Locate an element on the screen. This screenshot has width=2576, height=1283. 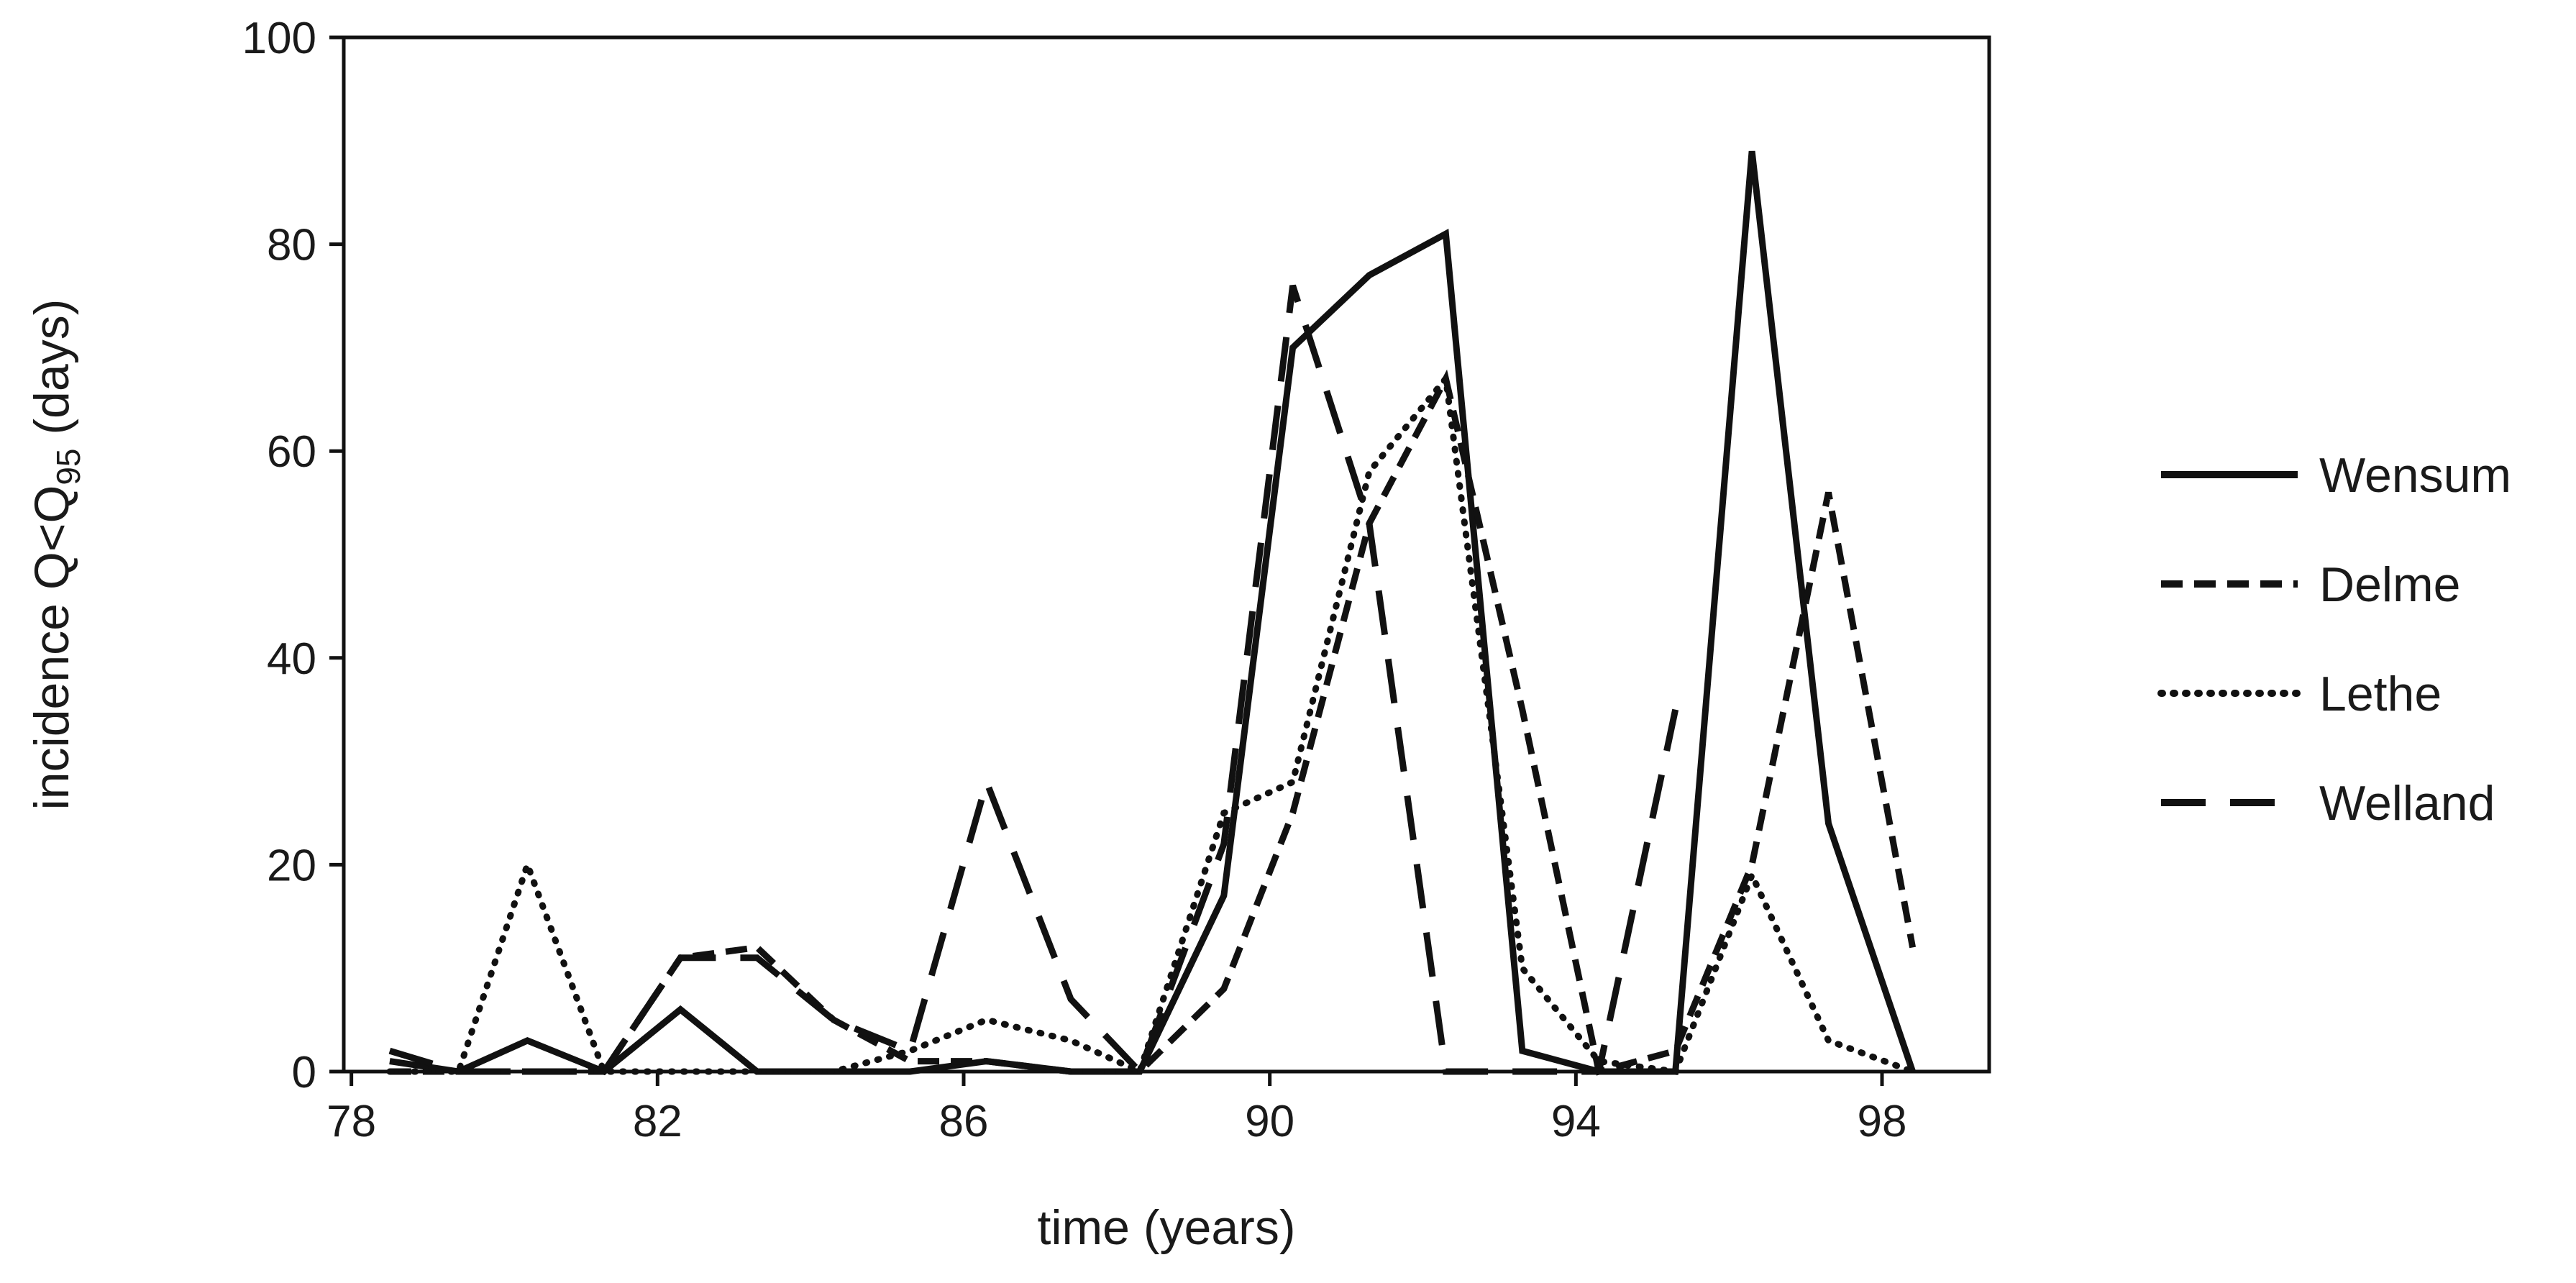
x-tick-label: 90 is located at coordinates (1269, 1122).